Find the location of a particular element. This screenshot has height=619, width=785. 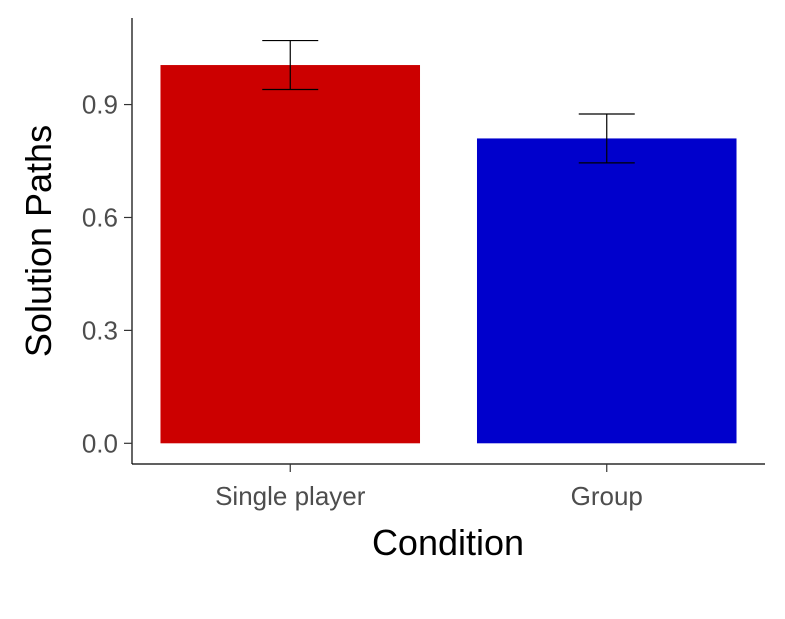

y-tick-label-0: 0.0 is located at coordinates (100, 443).